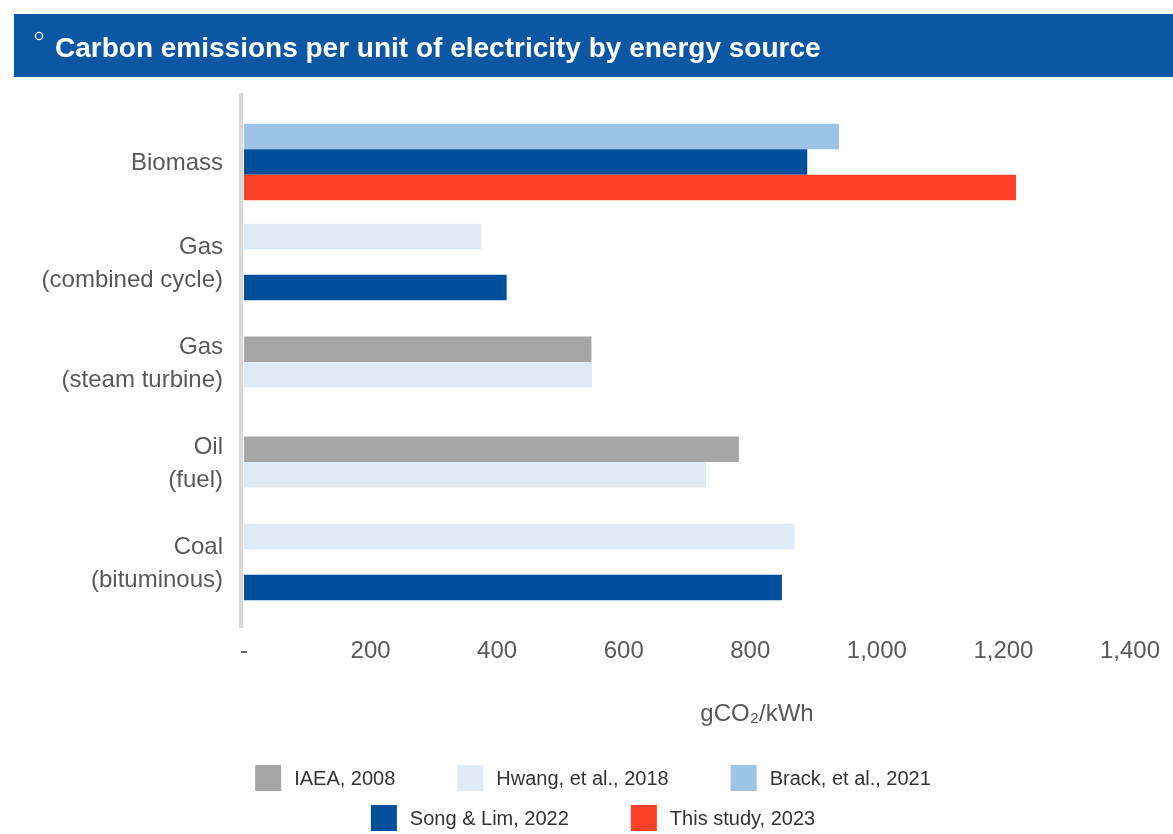  Describe the element at coordinates (750, 649) in the screenshot. I see `x-tick-label: 800` at that location.